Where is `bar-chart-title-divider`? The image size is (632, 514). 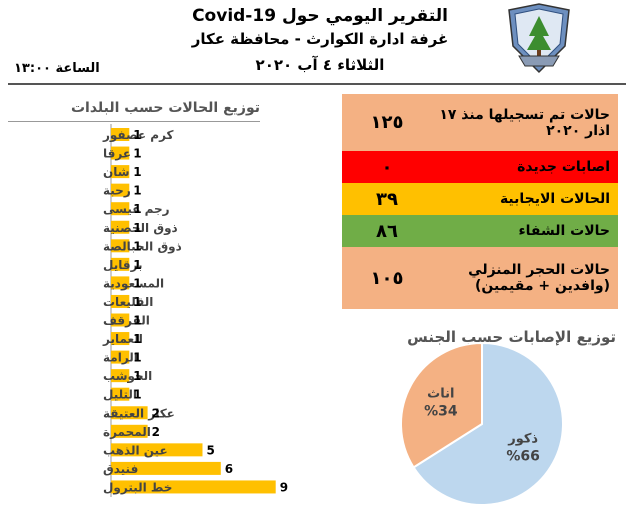
bar-chart-title-divider is located at coordinates (134, 121).